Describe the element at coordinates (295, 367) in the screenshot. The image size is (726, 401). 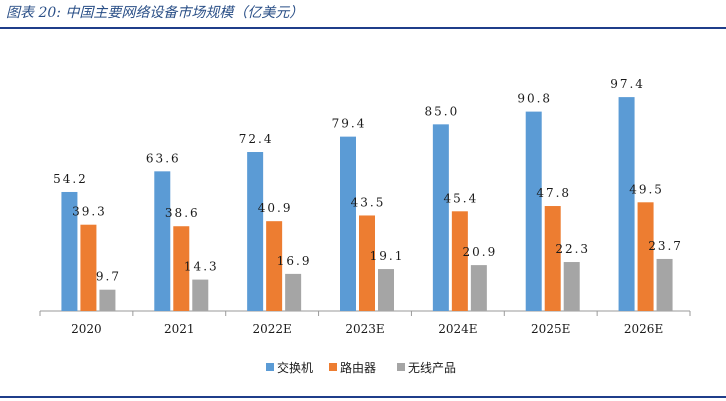
I see `legend-label-switch: 交换机` at that location.